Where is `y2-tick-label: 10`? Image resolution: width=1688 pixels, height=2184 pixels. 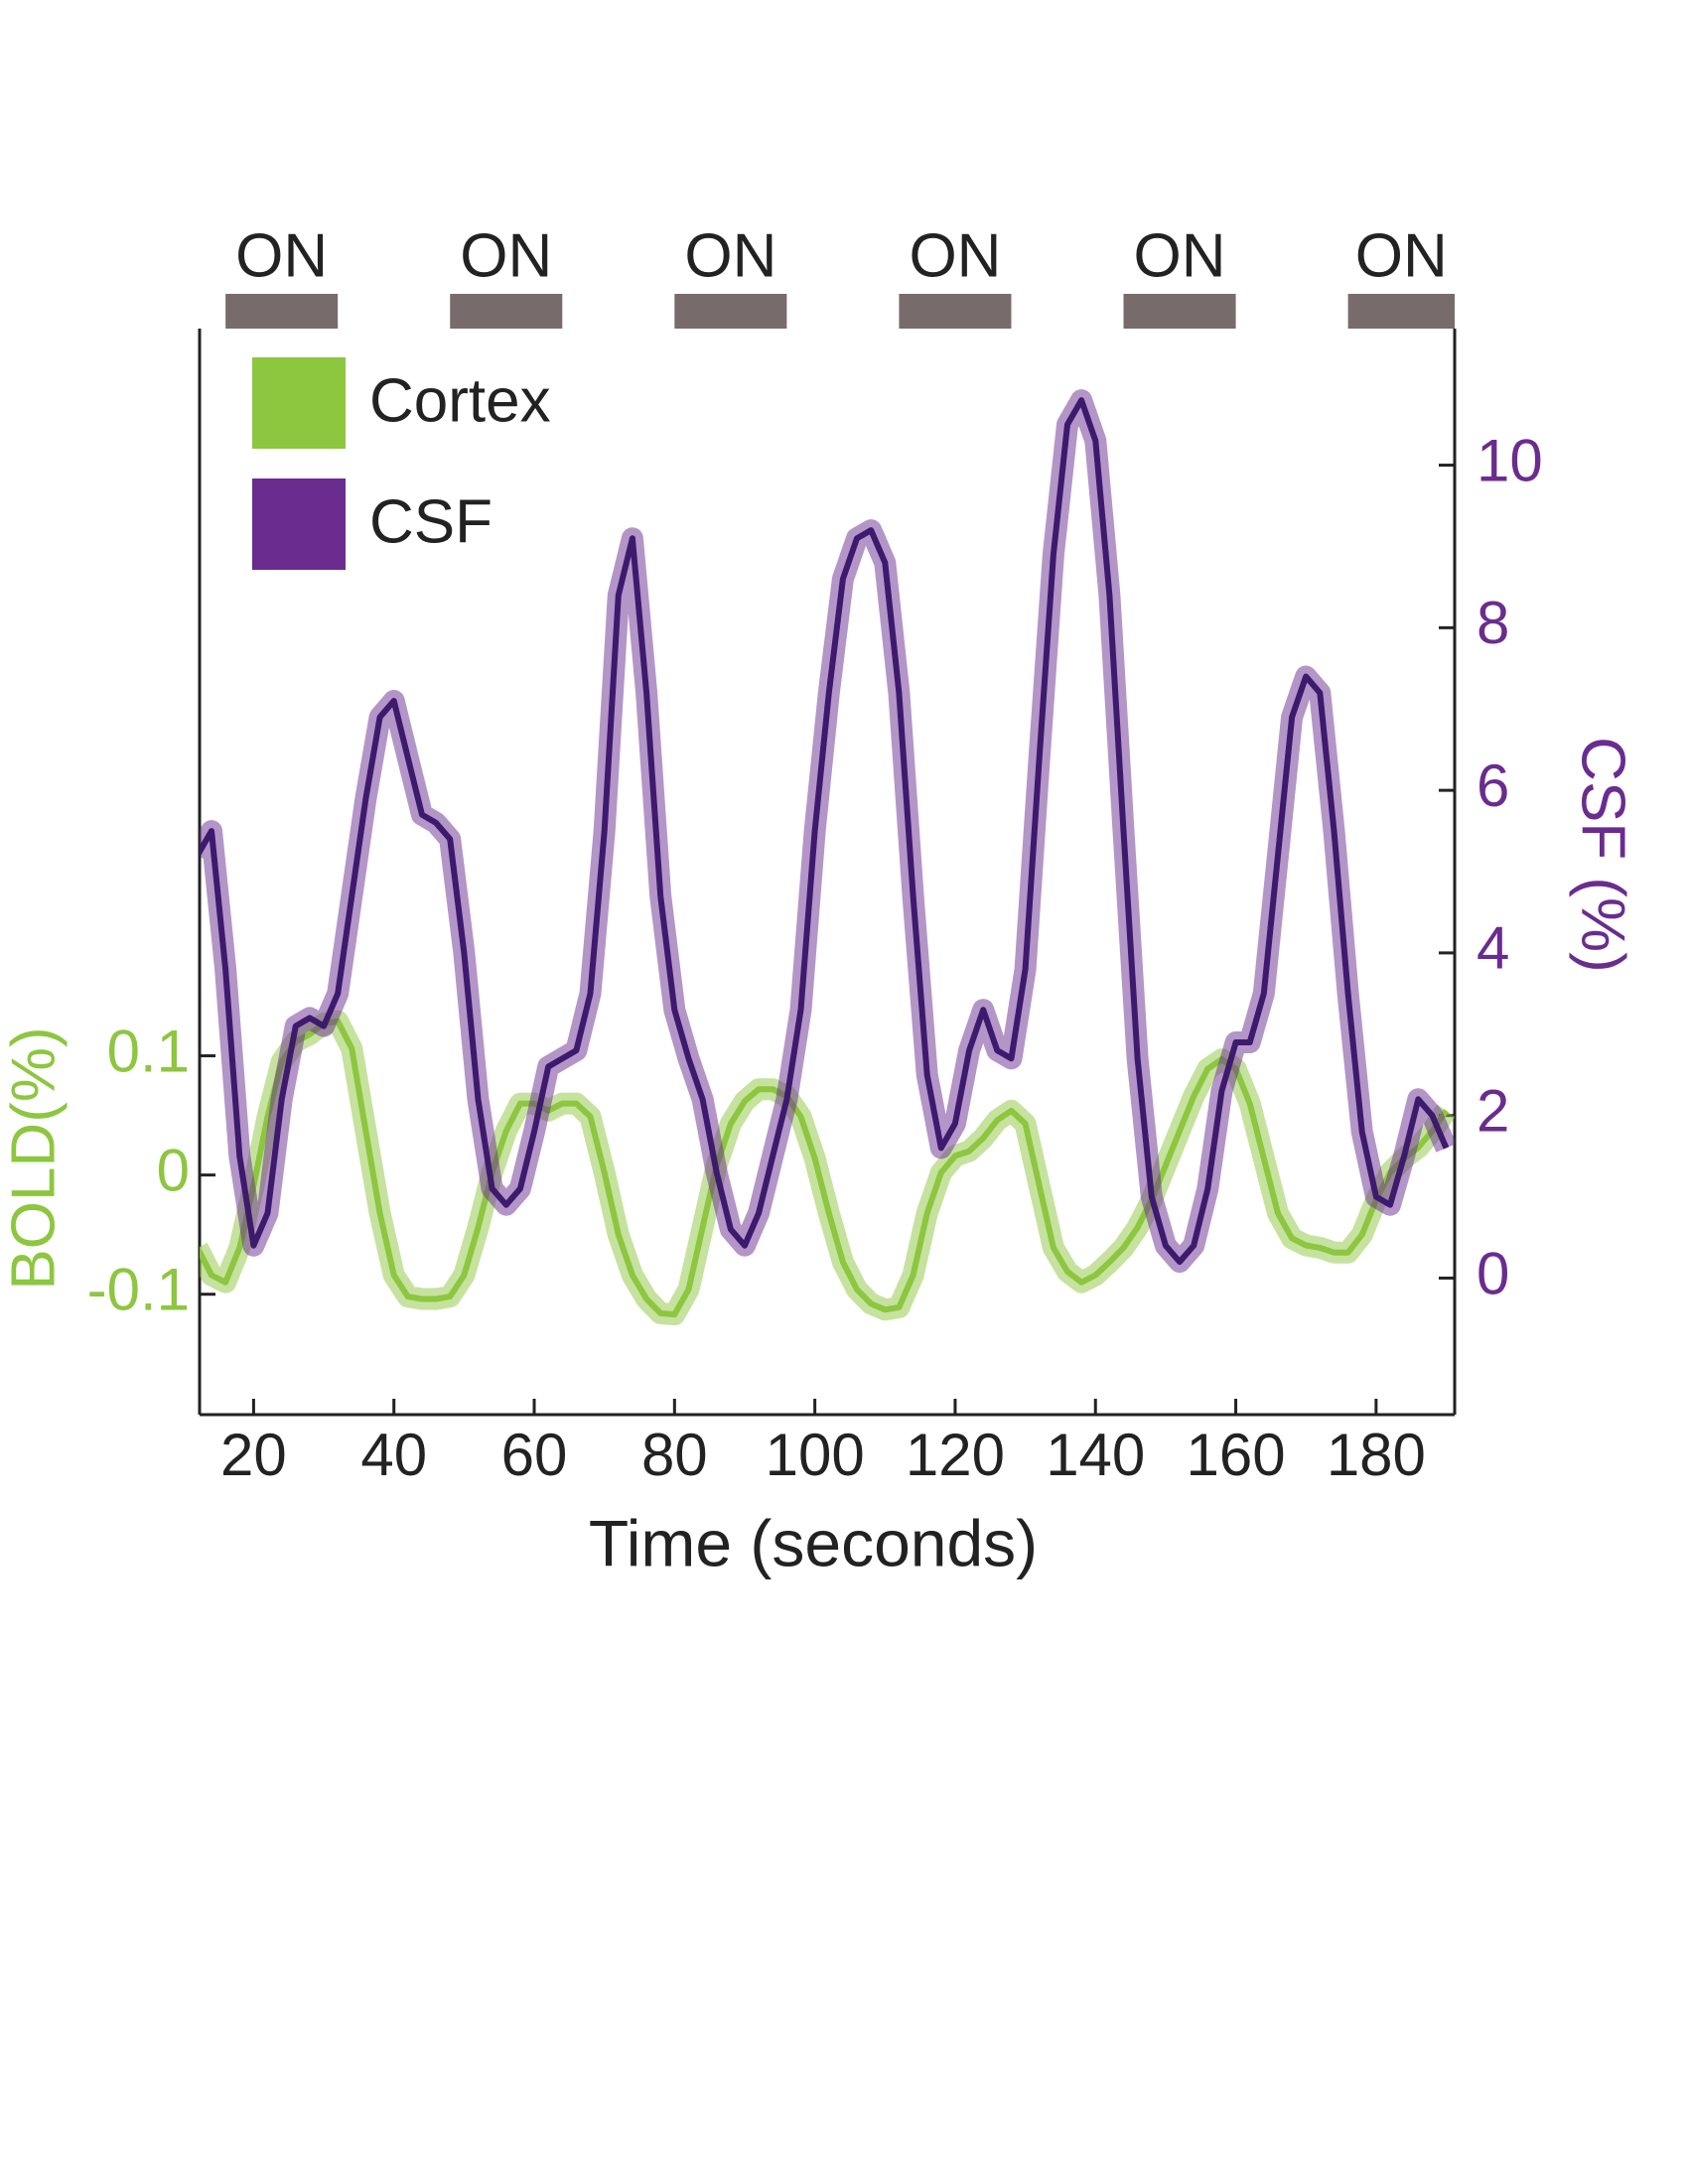
y2-tick-label: 10 is located at coordinates (1510, 460).